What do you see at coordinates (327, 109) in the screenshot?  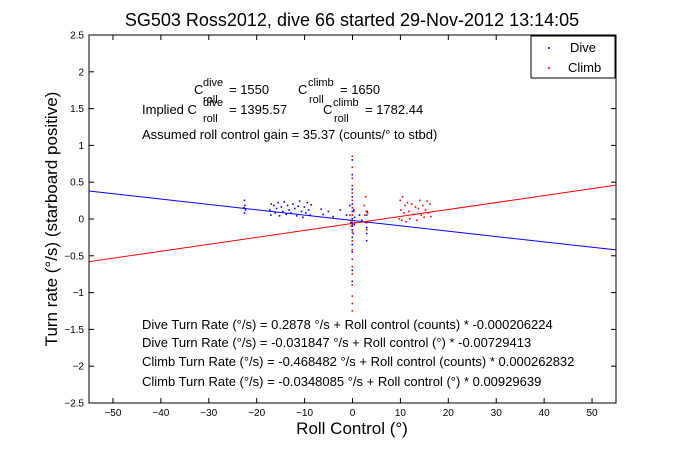 I see `implied-climb-label: C` at bounding box center [327, 109].